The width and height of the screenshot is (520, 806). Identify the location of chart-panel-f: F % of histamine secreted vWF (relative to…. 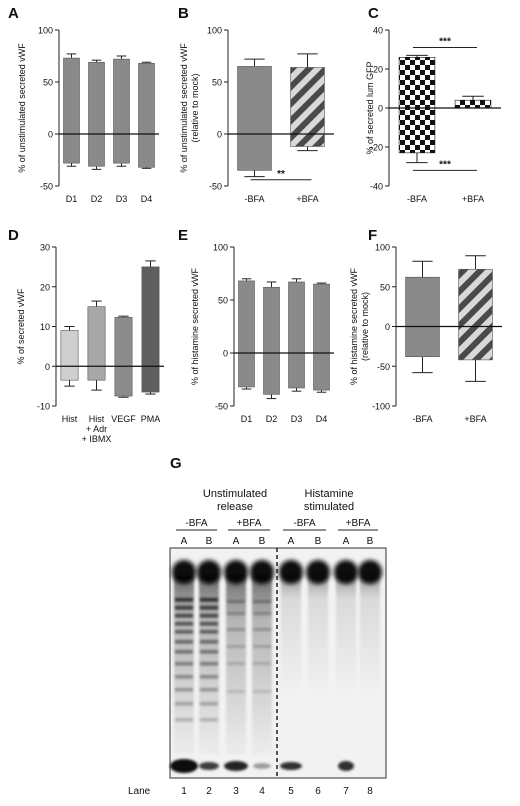
(425, 325).